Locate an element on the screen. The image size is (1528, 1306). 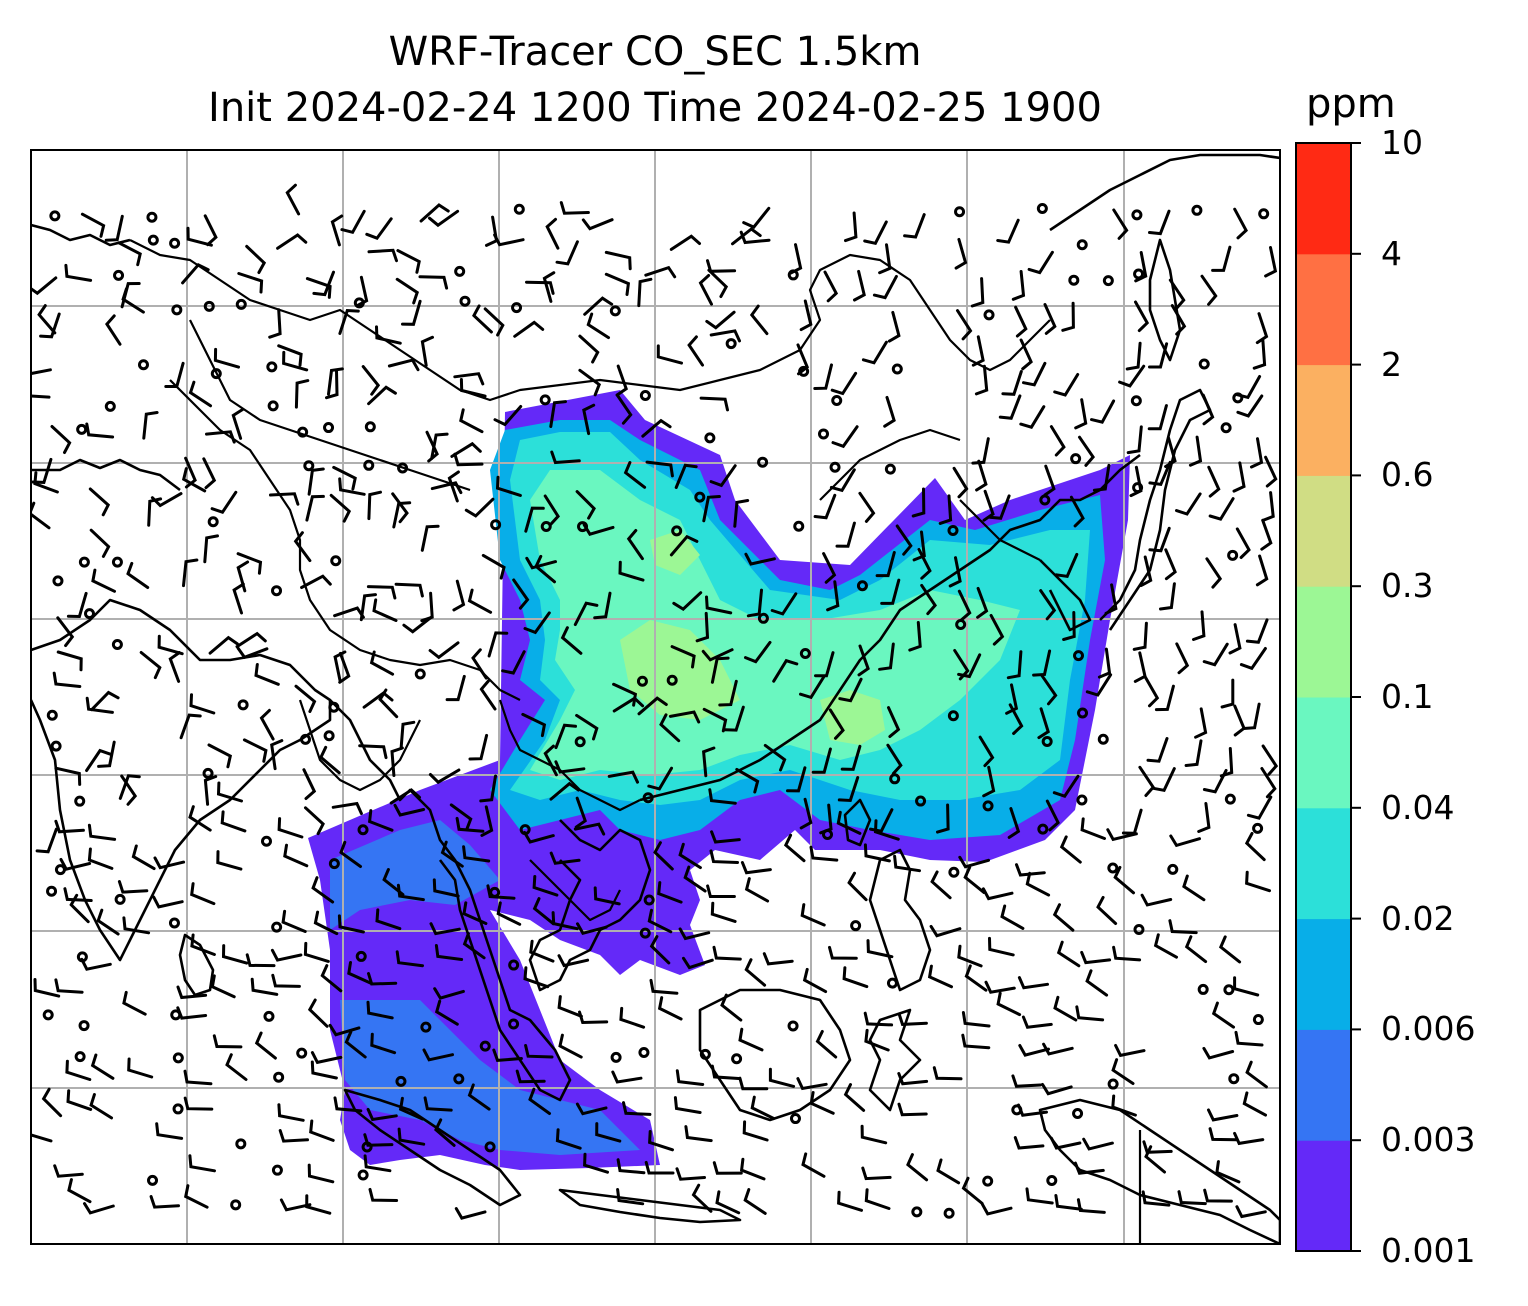
colorbar-tick-label: 0.001 is located at coordinates (1428, 1250).